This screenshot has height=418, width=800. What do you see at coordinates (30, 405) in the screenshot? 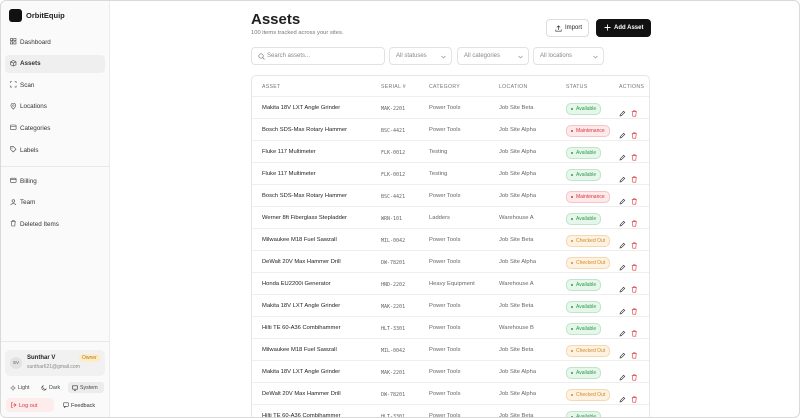
I see `logout-button: Log out` at bounding box center [30, 405].